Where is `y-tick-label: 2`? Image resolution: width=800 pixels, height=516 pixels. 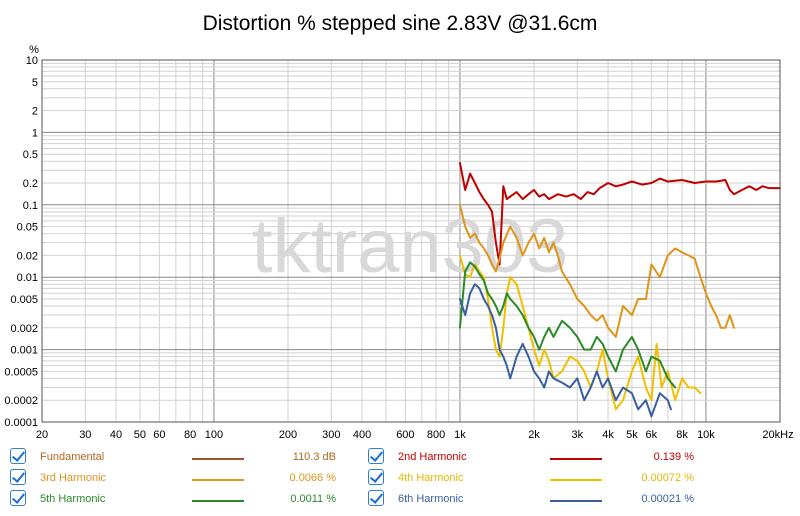 y-tick-label: 2 is located at coordinates (35, 112).